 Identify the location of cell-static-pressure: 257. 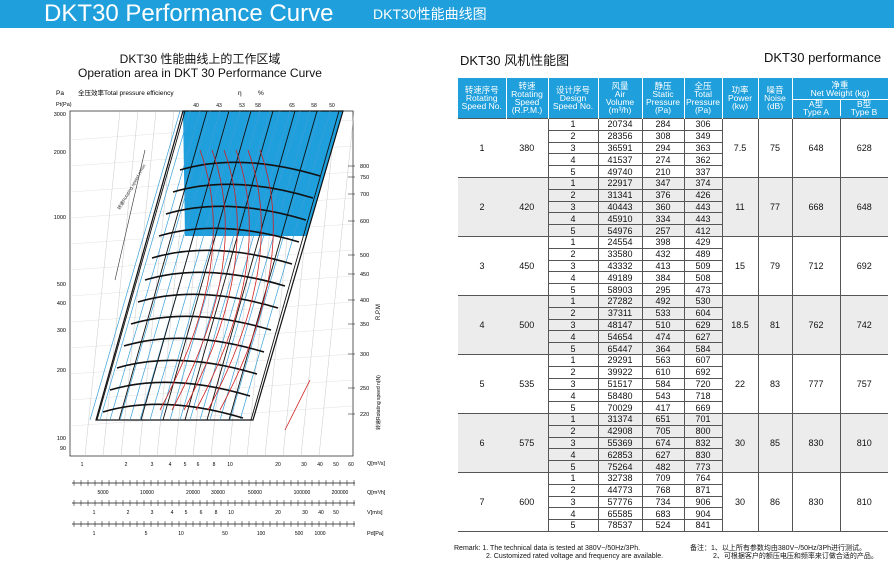
(662, 230).